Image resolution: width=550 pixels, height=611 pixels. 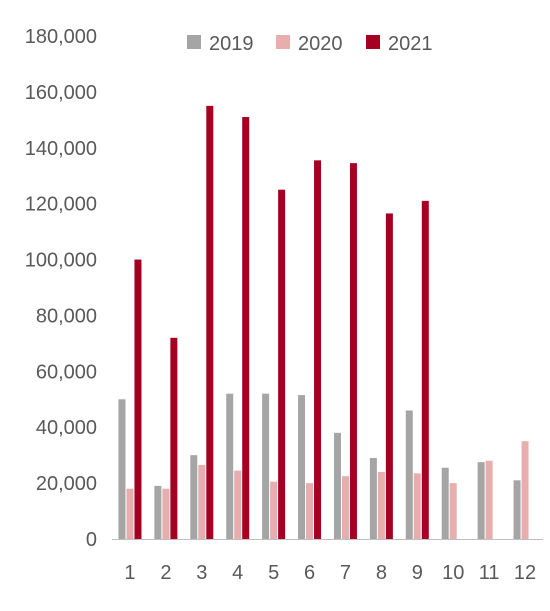 What do you see at coordinates (330, 573) in the screenshot?
I see `x-axis: 1 2 3 4 5 6 7 8 9 10 11 12` at bounding box center [330, 573].